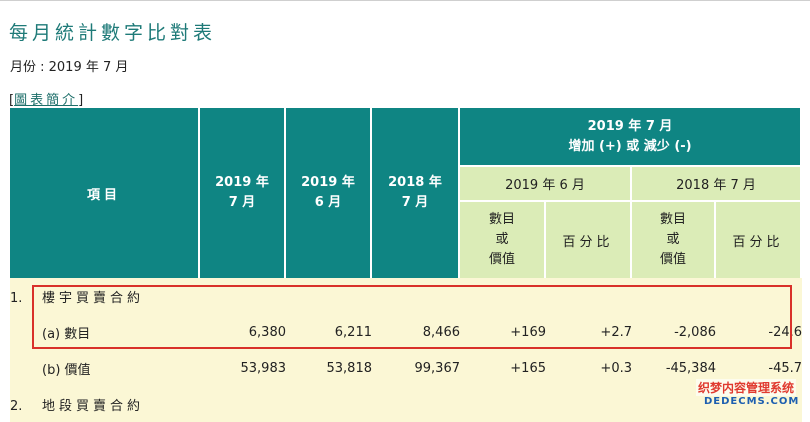  Describe the element at coordinates (746, 387) in the screenshot. I see `watermark-text: 织梦内容管理系统` at that location.